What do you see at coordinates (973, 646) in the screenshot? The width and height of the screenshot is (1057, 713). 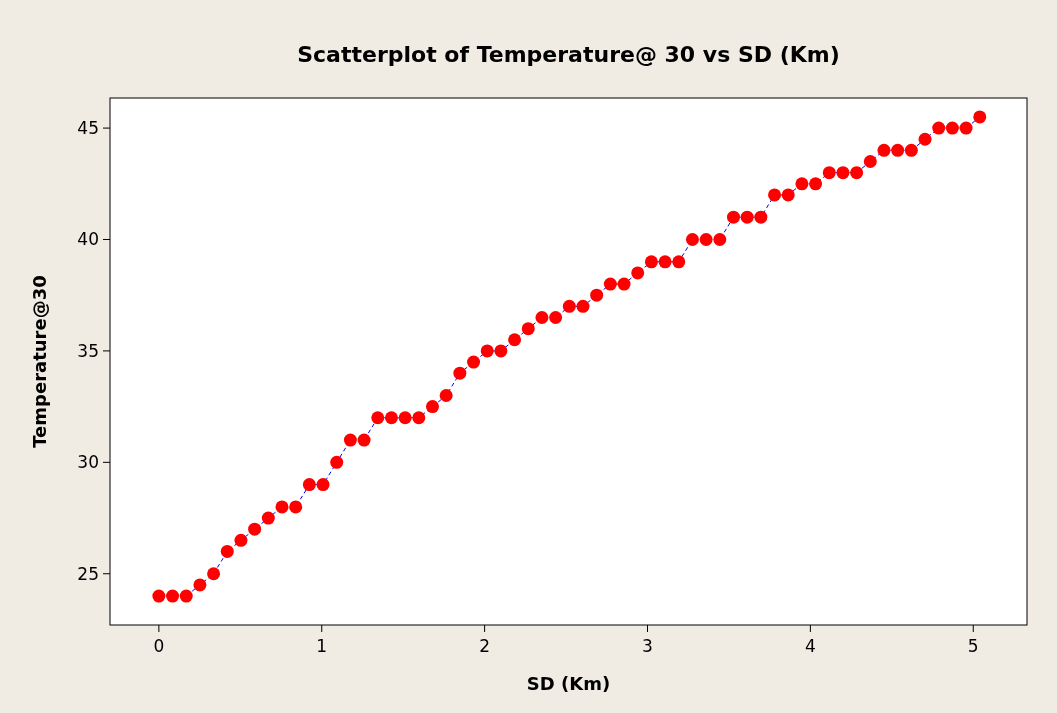 I see `x-tick-label: 5` at bounding box center [973, 646].